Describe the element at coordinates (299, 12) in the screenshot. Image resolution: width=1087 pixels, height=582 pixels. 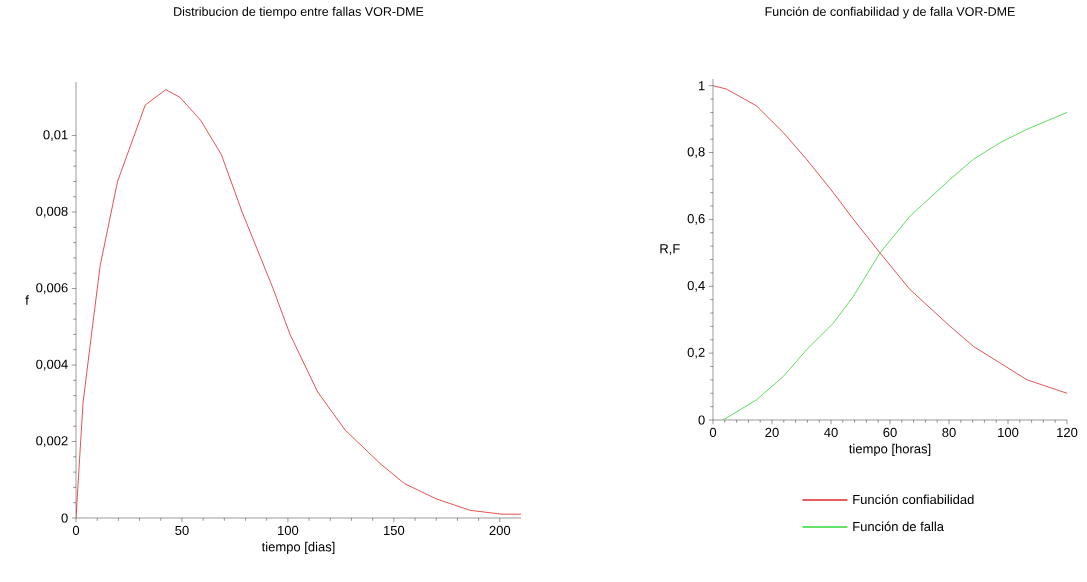
I see `chart-title: Distribucion de tiempo entre fallas VOR-DME` at that location.